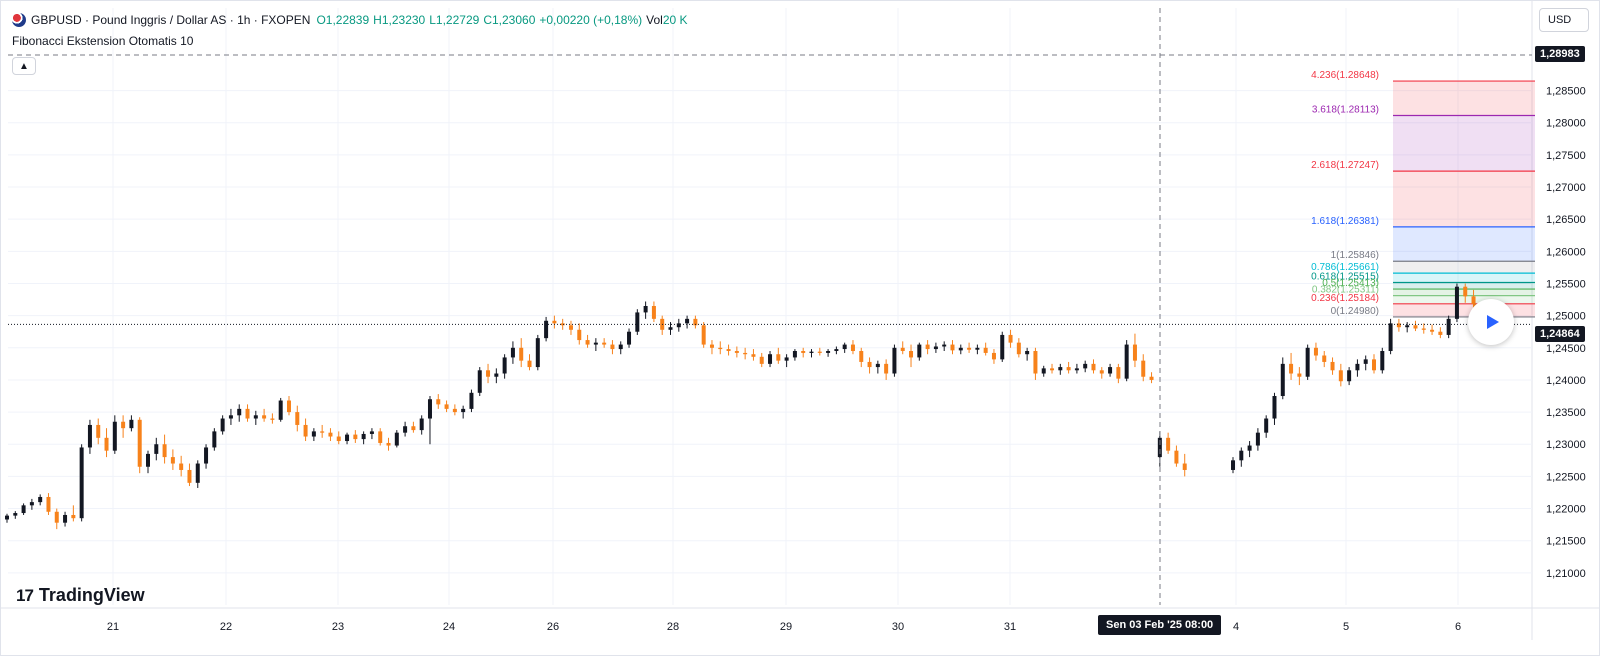 This screenshot has height=656, width=1600. I want to click on gbp-flag-icon, so click(19, 20).